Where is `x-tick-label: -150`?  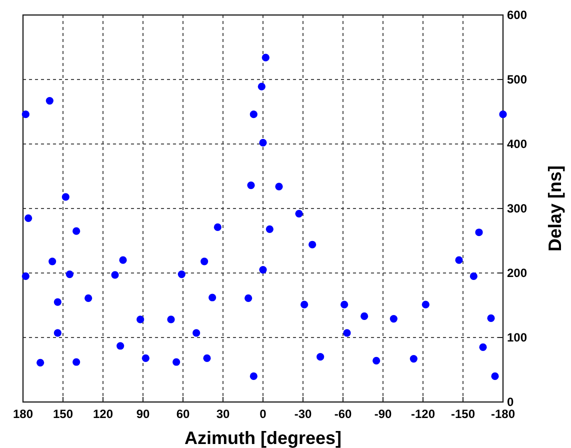
x-tick-label: -150 is located at coordinates (463, 414).